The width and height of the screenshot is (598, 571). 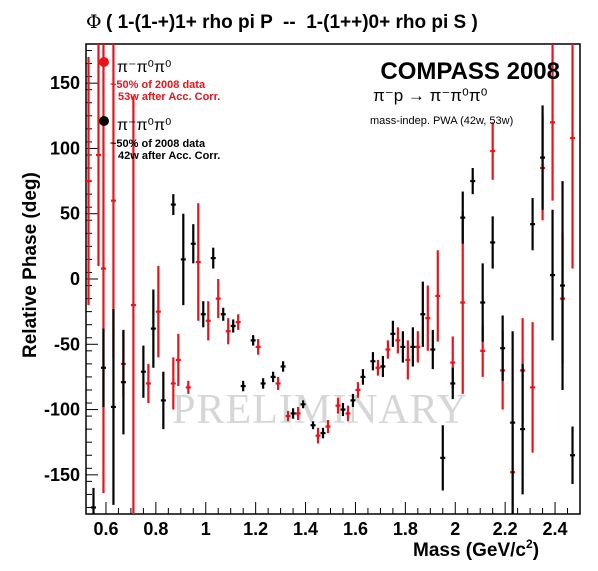 What do you see at coordinates (75, 279) in the screenshot?
I see `y-tick-label: 0` at bounding box center [75, 279].